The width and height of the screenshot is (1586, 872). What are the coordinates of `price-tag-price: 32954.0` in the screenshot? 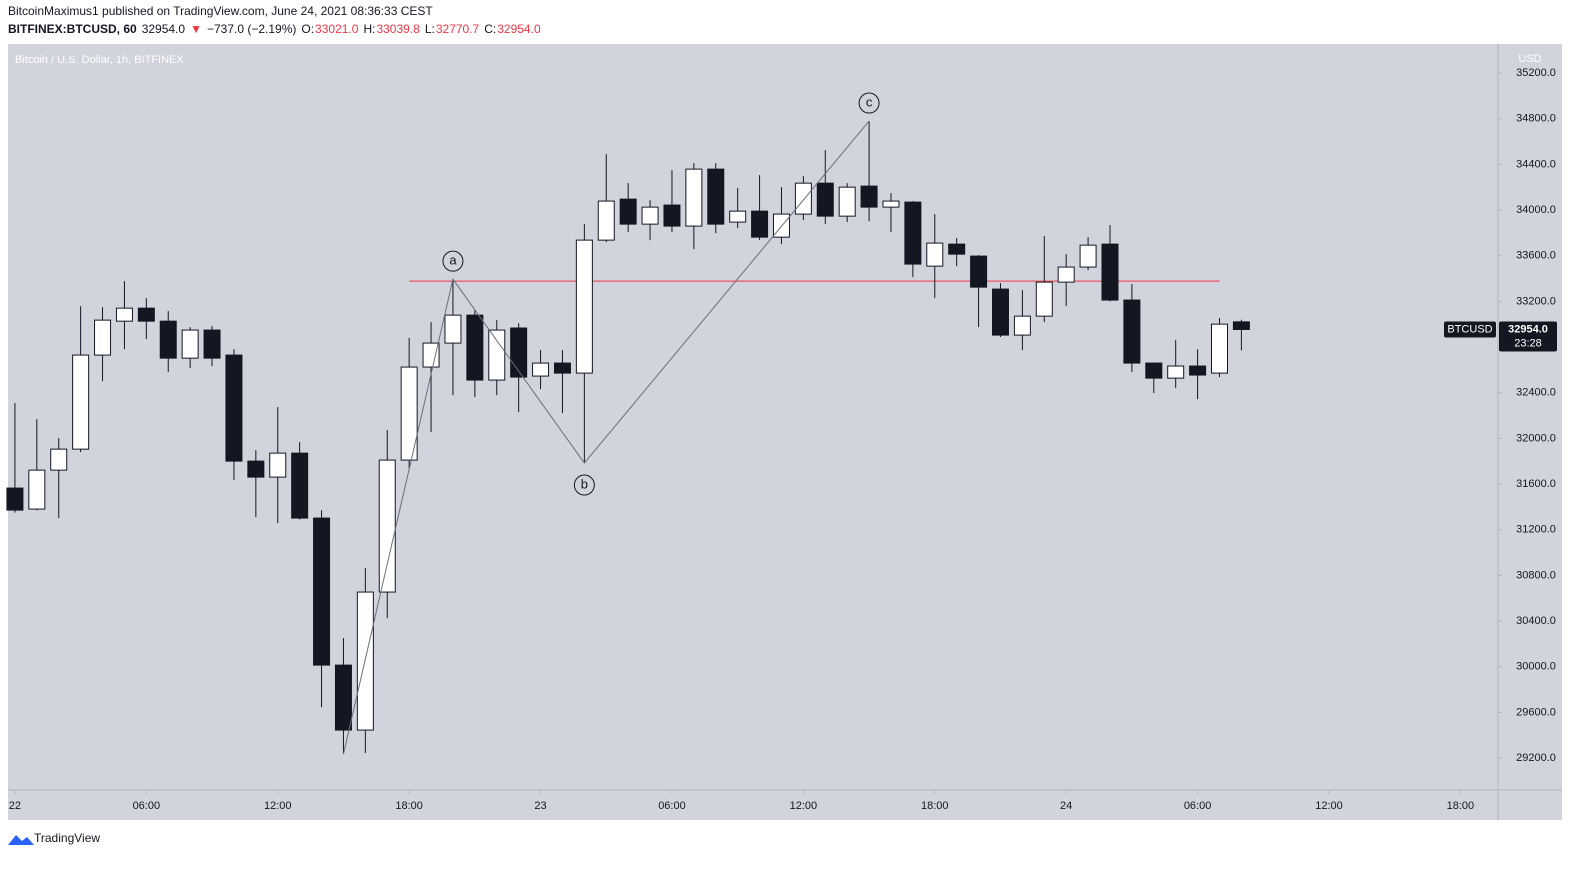 It's located at (1528, 329).